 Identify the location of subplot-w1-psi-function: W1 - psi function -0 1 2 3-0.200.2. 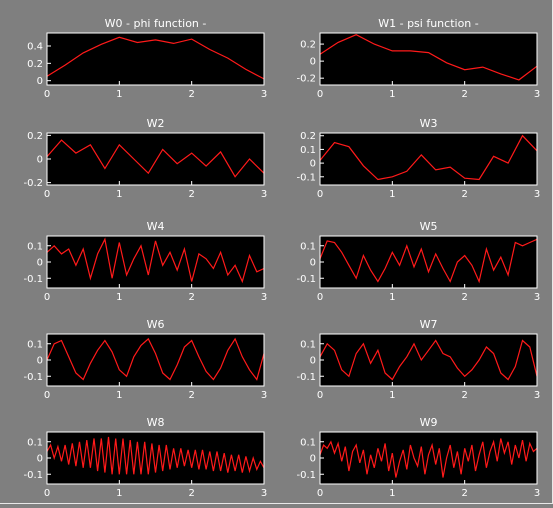
(418, 58).